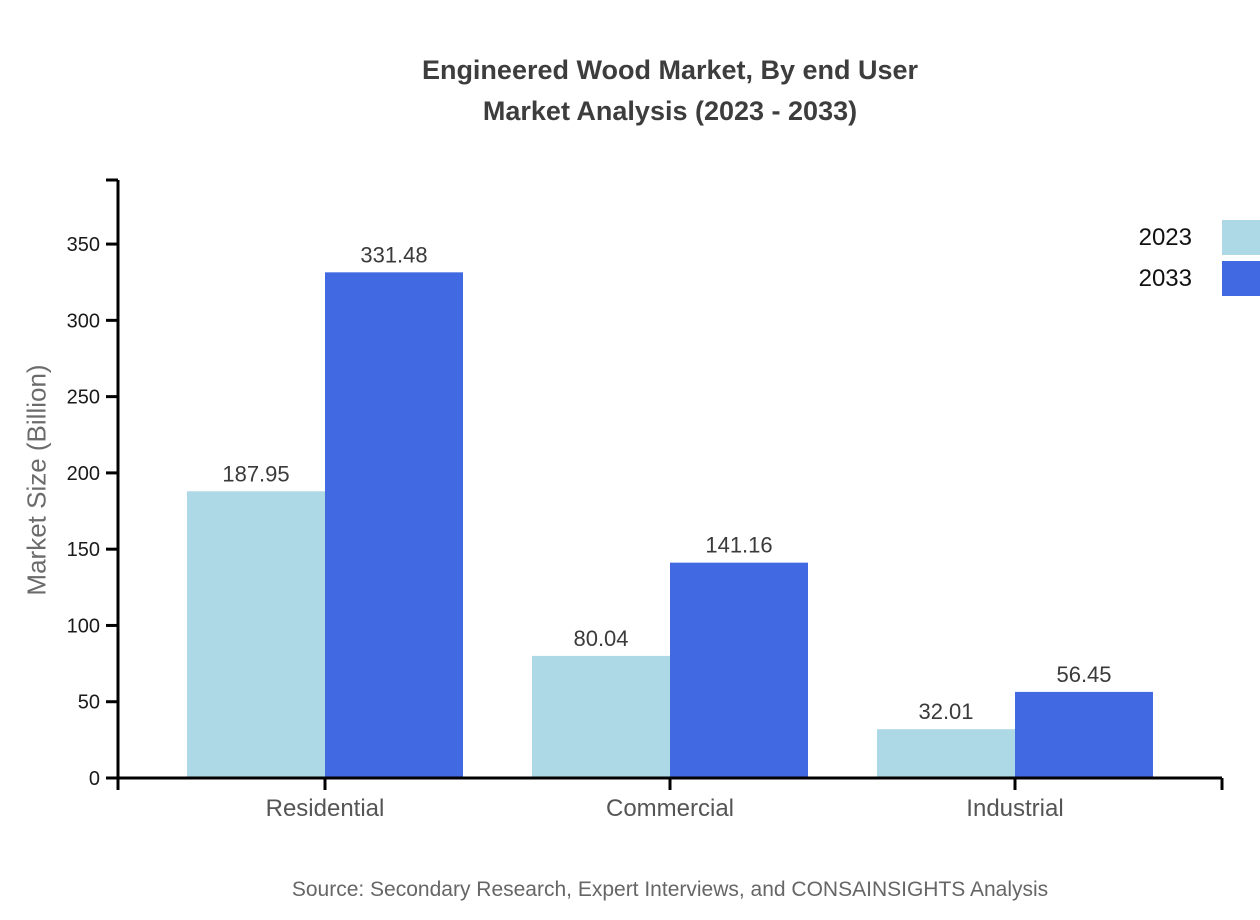 This screenshot has width=1260, height=920. Describe the element at coordinates (1165, 237) in the screenshot. I see `legend-label-2023: 2023` at that location.